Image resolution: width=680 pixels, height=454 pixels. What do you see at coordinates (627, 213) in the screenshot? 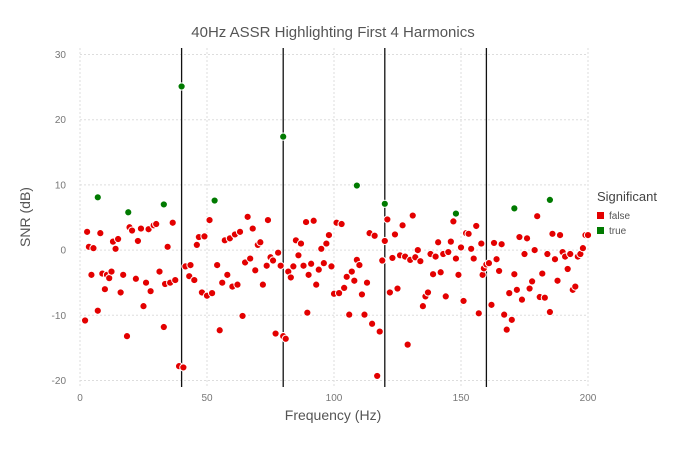
I see `legend: Significant false true` at bounding box center [627, 213].